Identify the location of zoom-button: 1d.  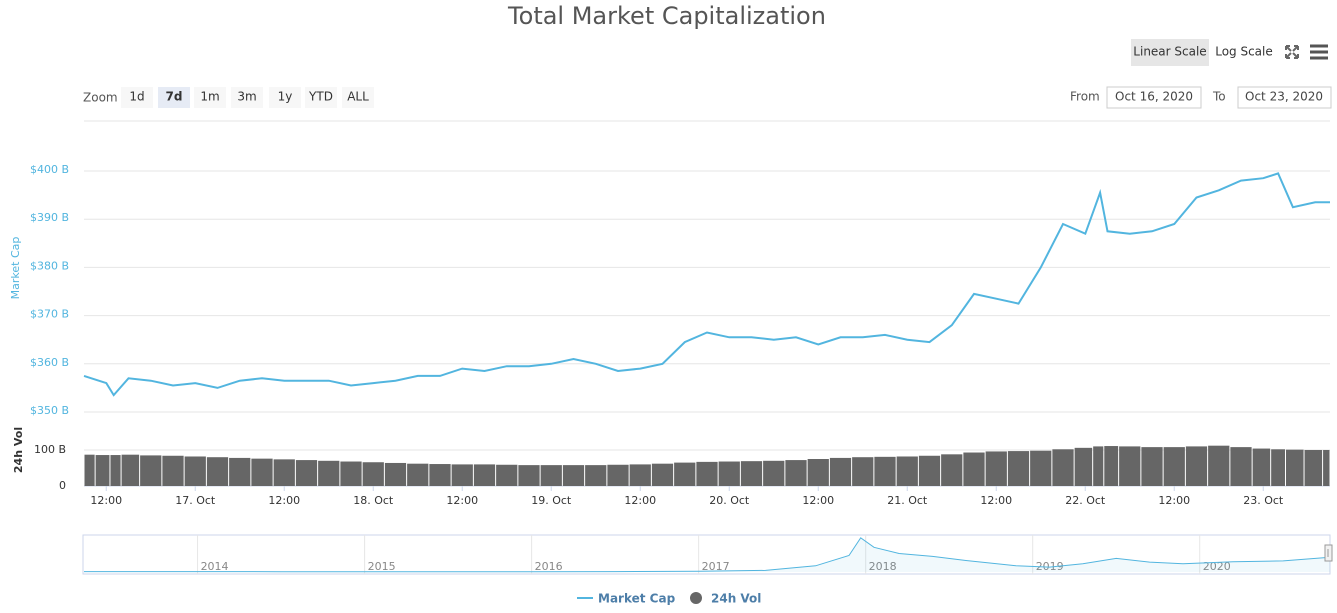
(136, 97).